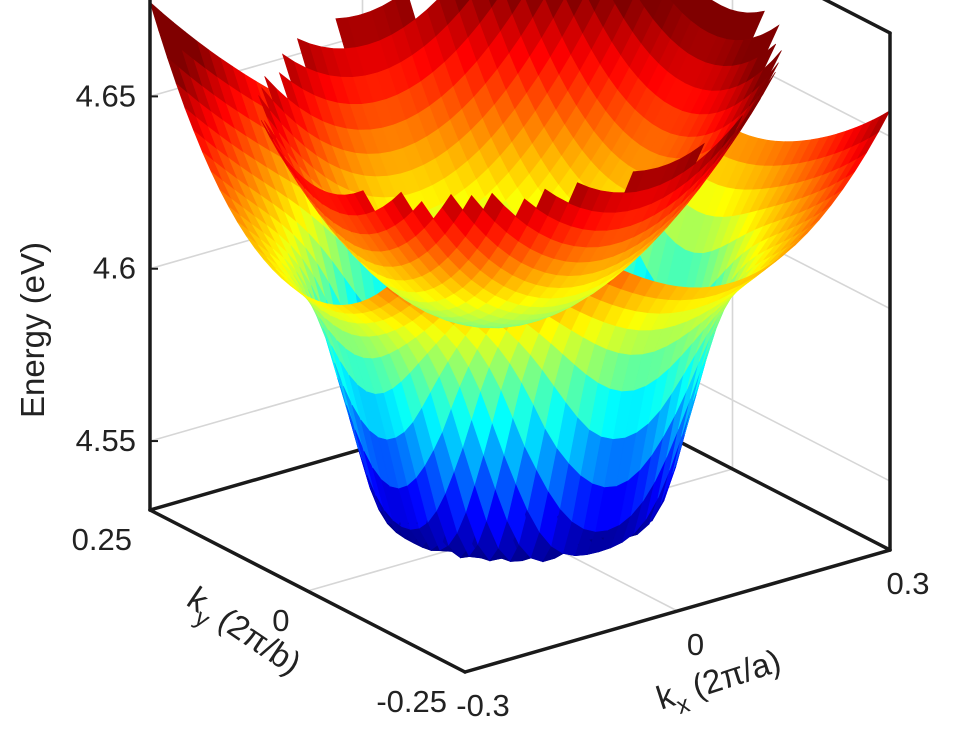 This screenshot has width=960, height=739. Describe the element at coordinates (106, 440) in the screenshot. I see `z-tick-label-0: 4.55` at that location.